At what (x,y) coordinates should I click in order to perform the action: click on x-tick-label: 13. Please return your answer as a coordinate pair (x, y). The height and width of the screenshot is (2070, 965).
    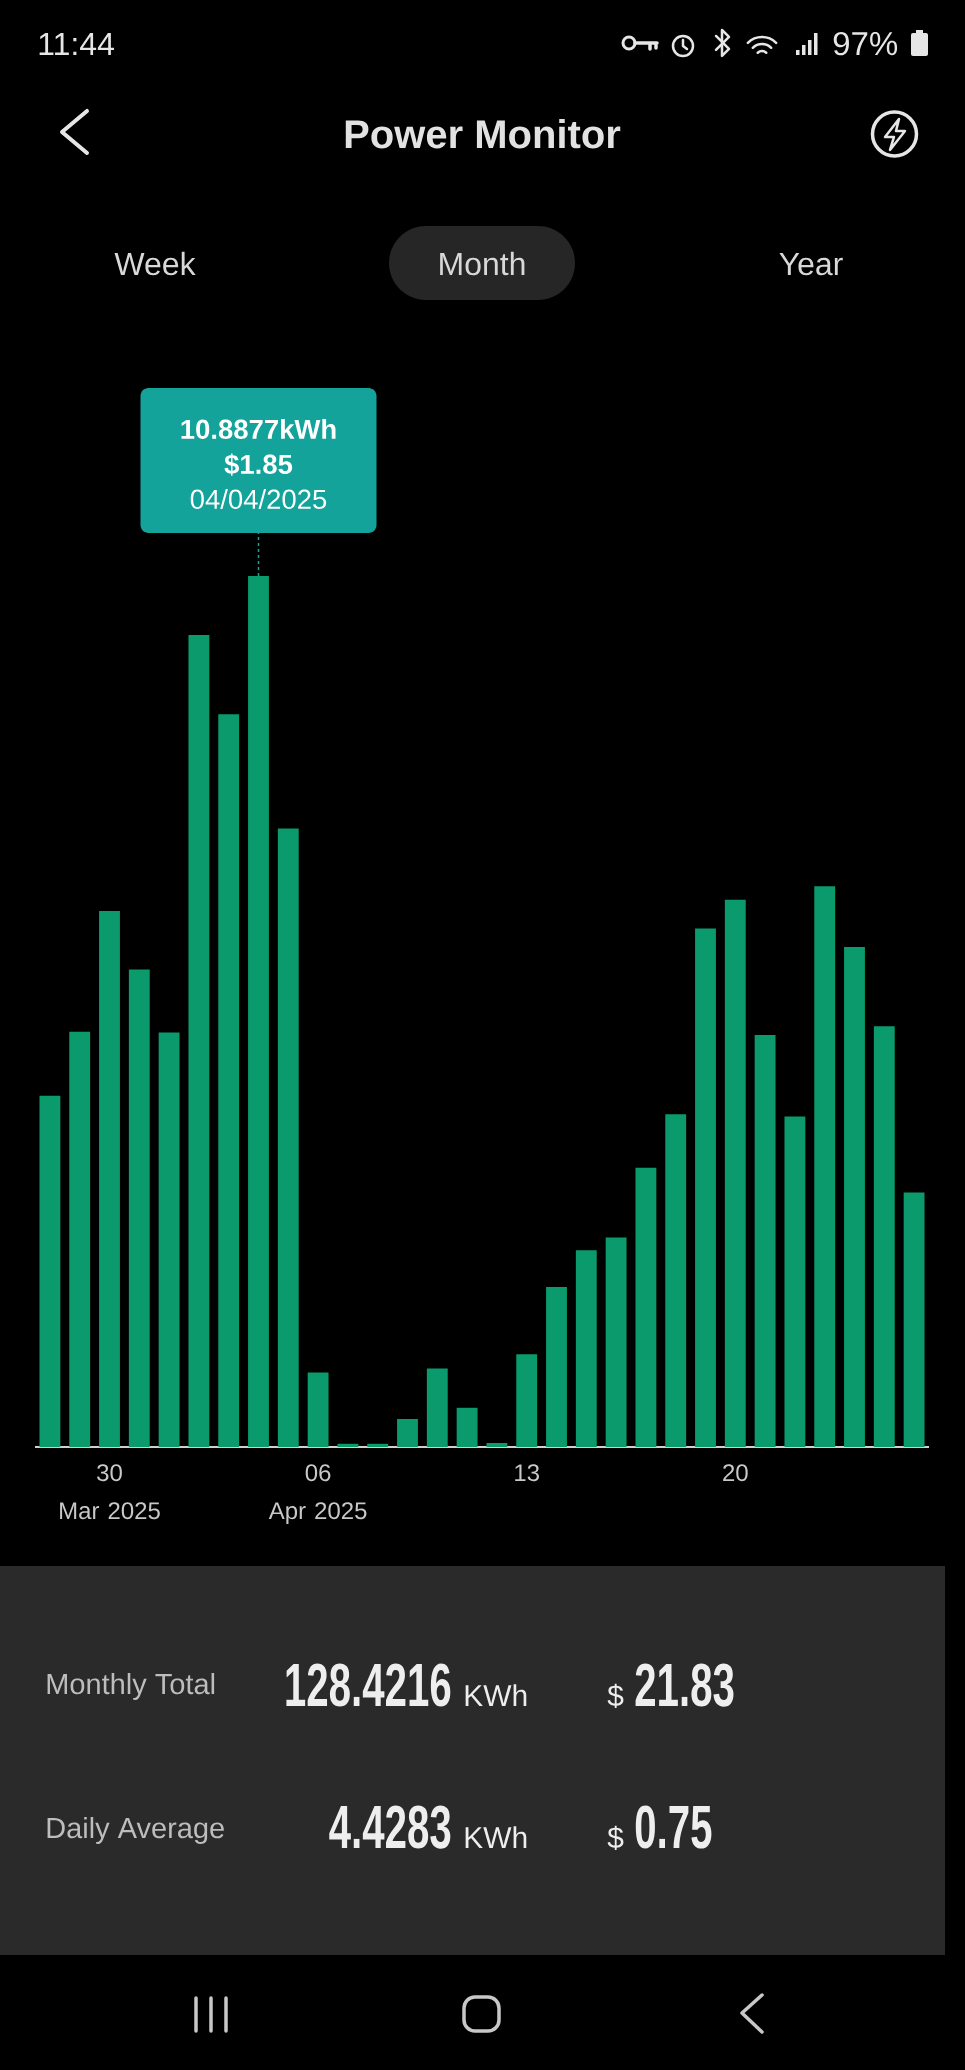
    Looking at the image, I should click on (527, 1473).